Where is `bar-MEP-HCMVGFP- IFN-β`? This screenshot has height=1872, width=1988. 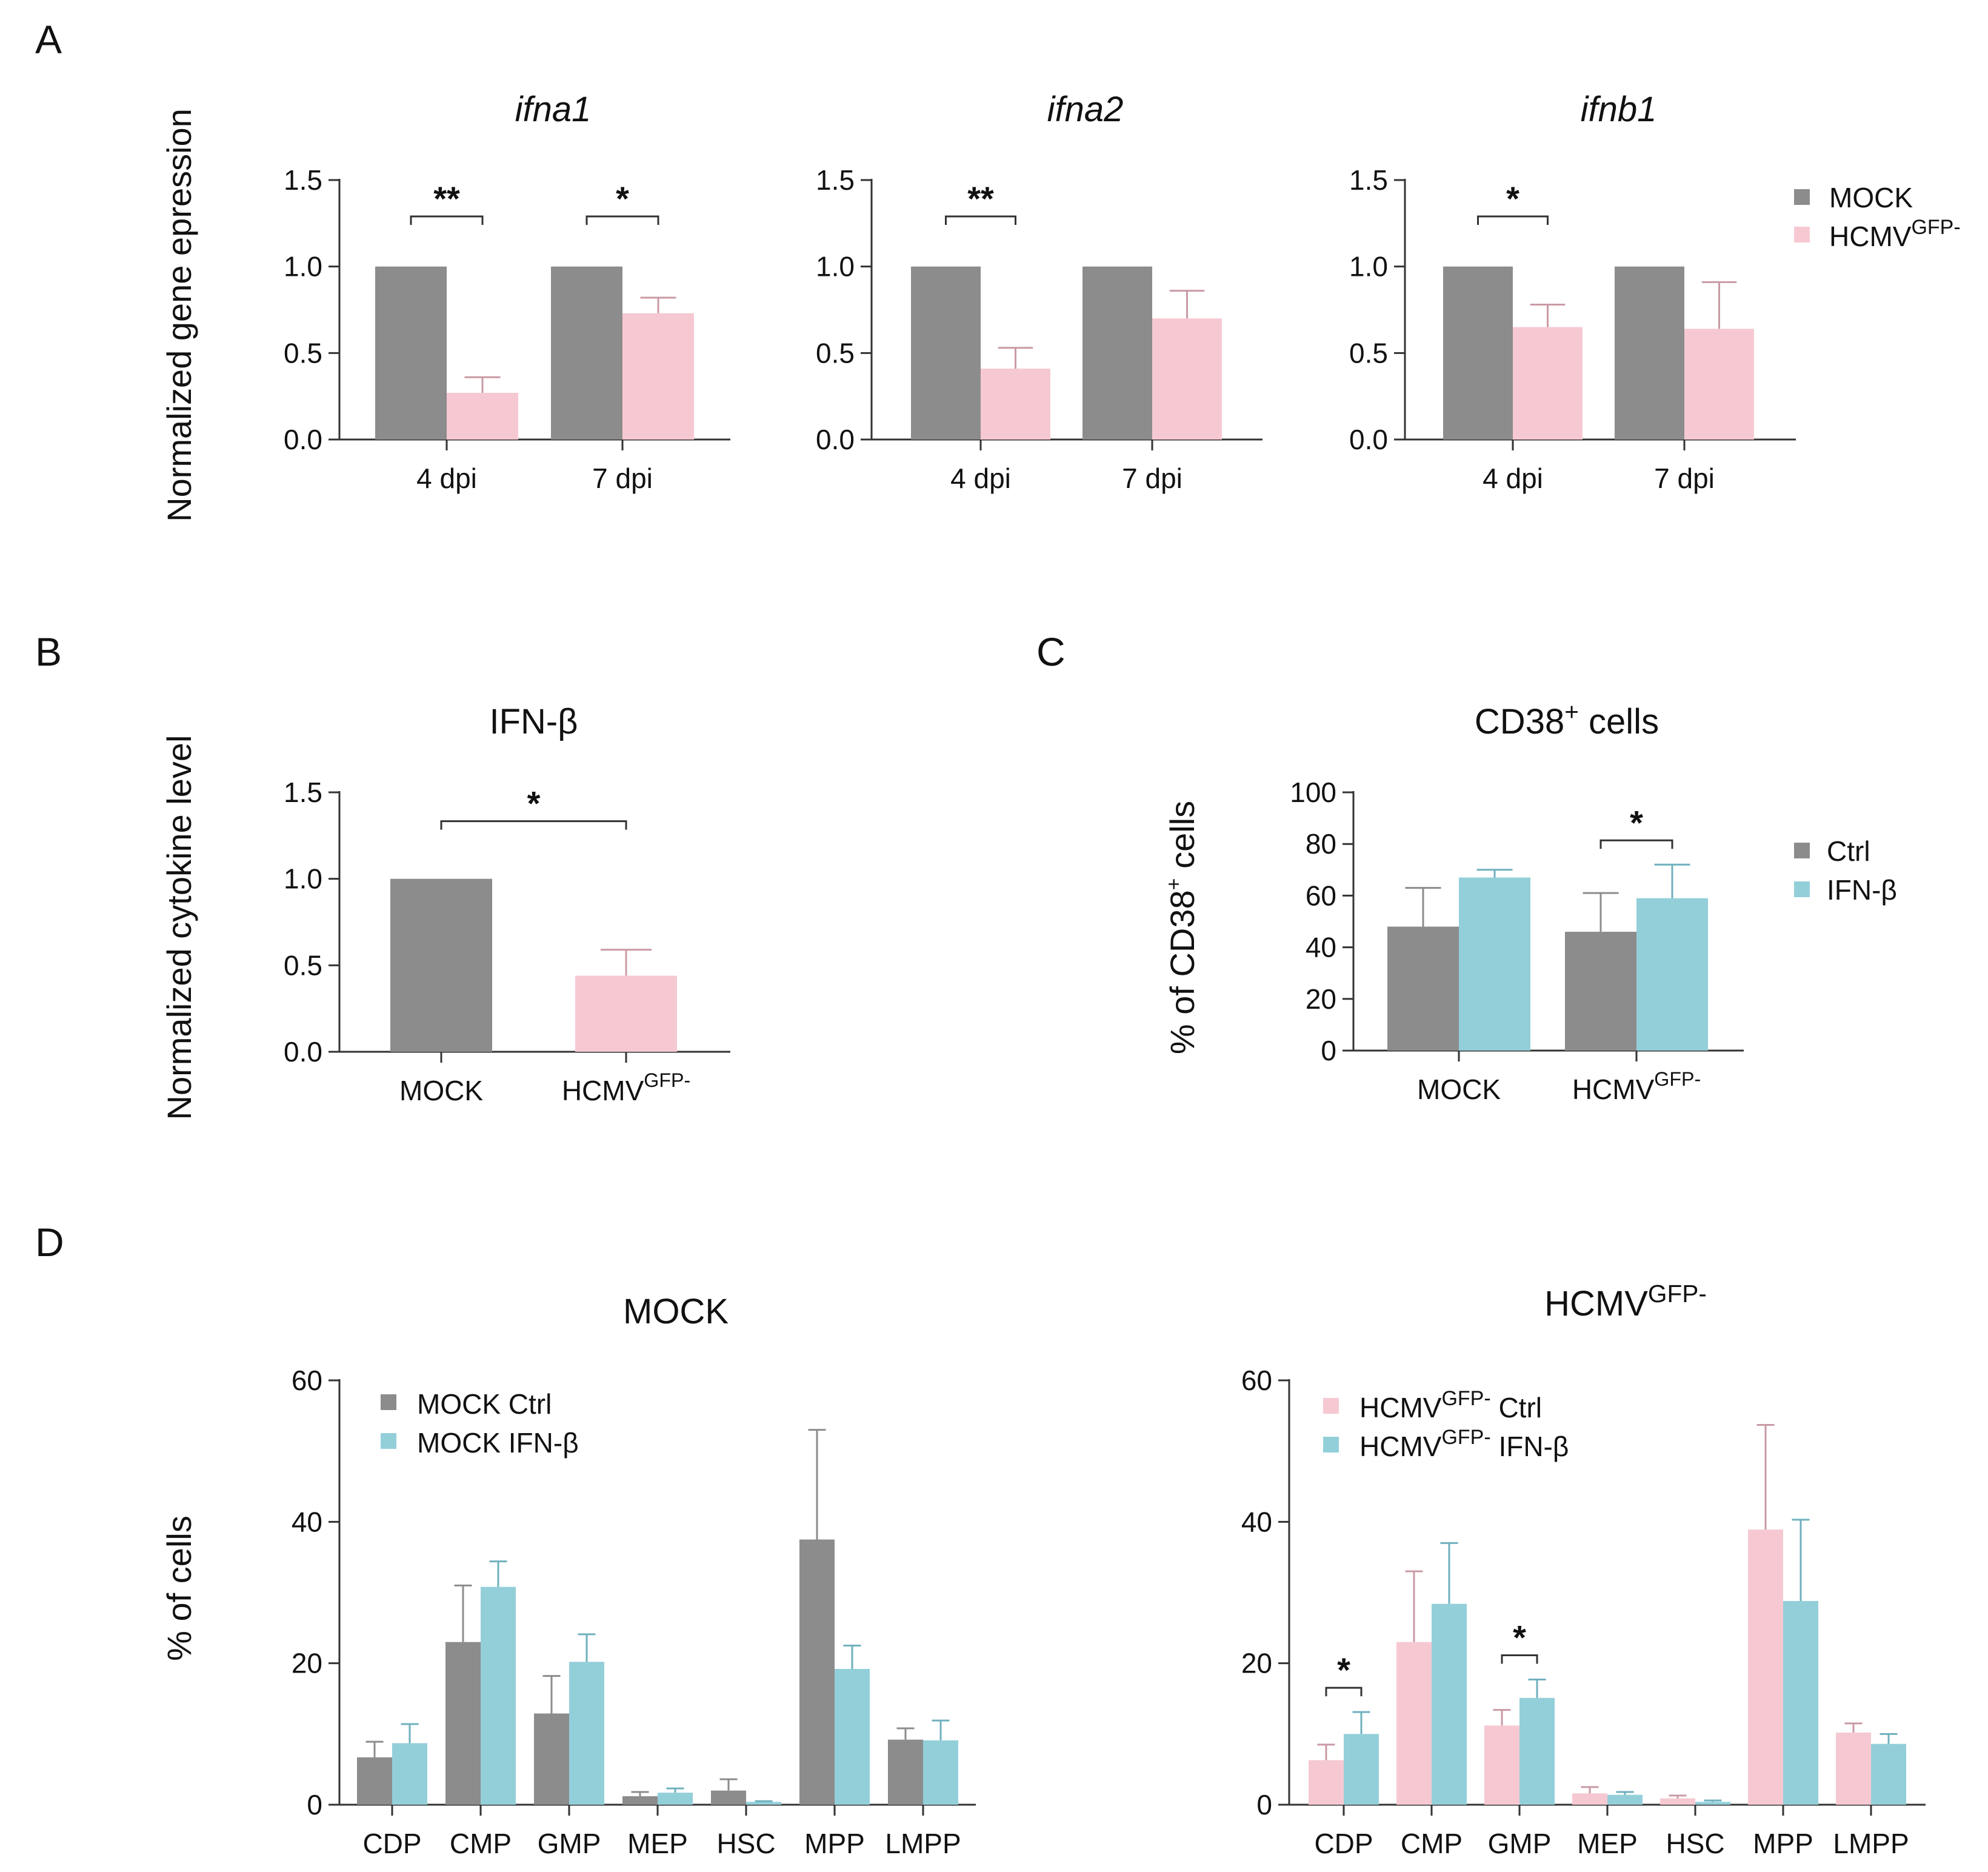 bar-MEP-HCMVGFP- IFN-β is located at coordinates (1625, 1800).